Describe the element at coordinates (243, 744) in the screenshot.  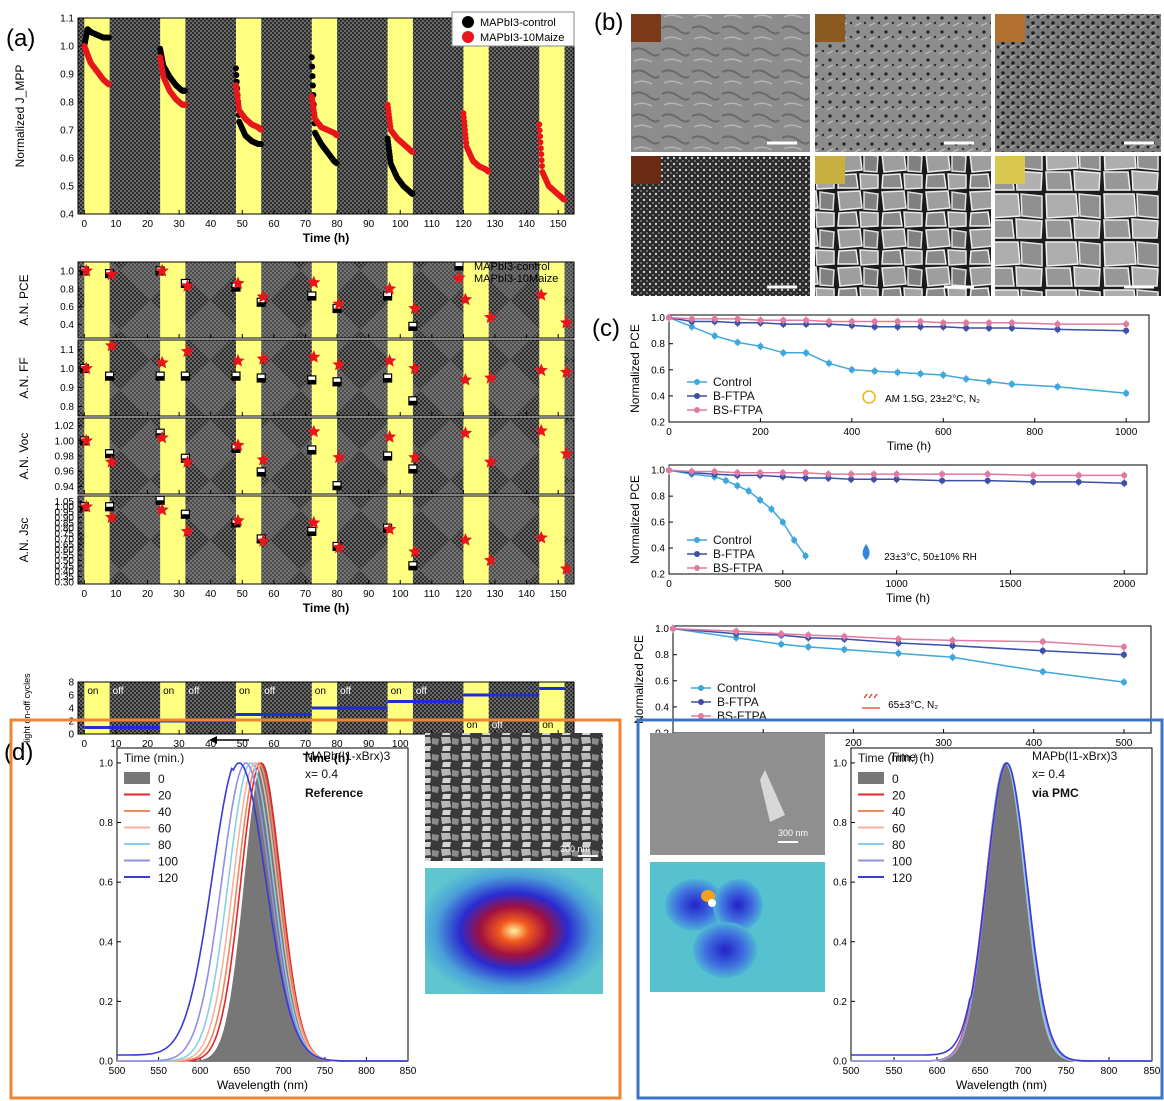
I see `cycles-xtick-label: 50` at that location.